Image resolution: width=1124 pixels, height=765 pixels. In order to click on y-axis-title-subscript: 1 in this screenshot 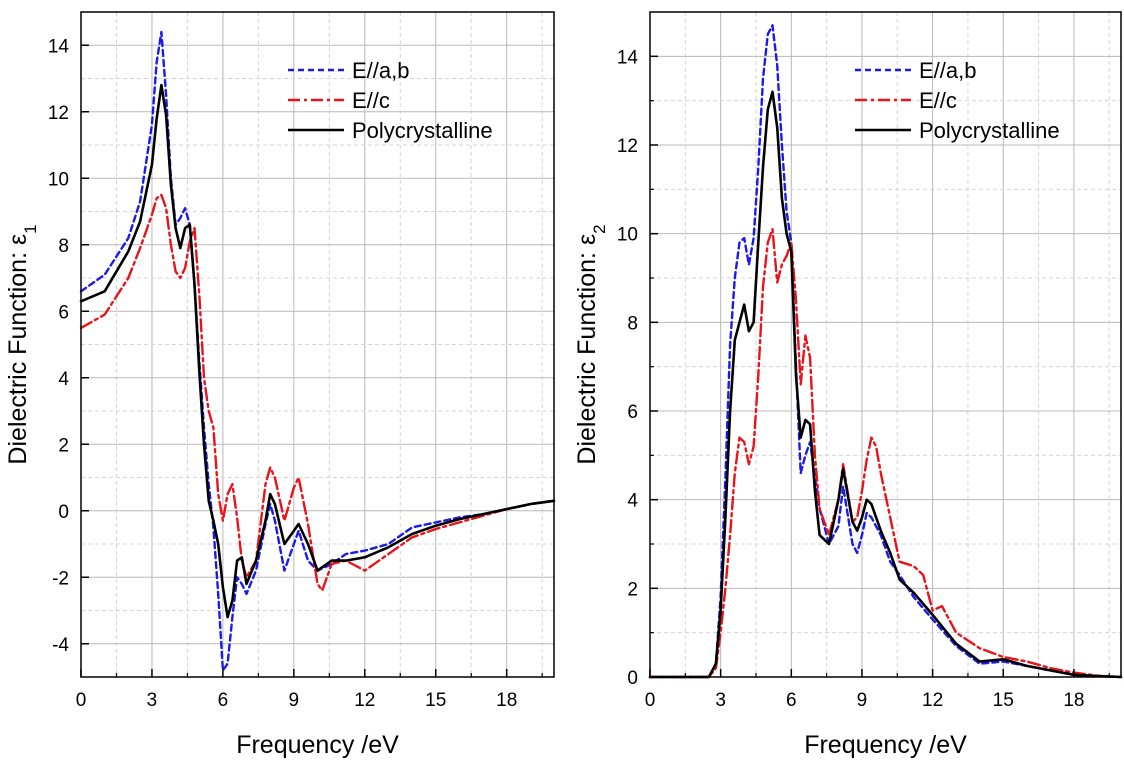, I will do `click(30, 228)`.